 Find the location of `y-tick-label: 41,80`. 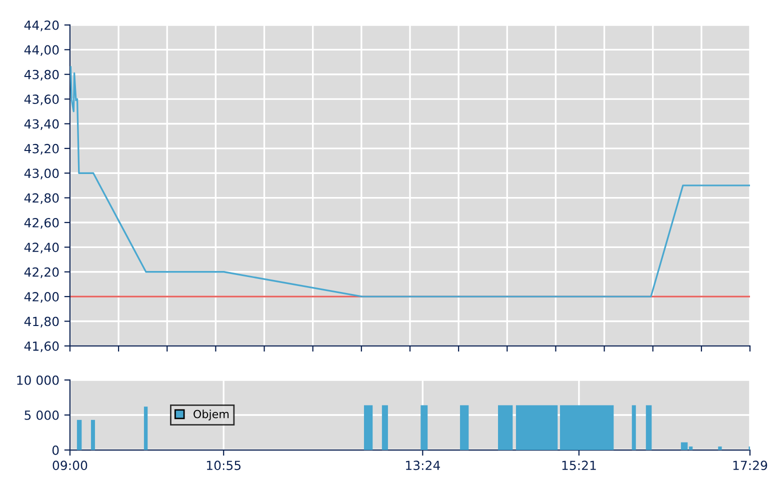

y-tick-label: 41,80 is located at coordinates (41, 322).